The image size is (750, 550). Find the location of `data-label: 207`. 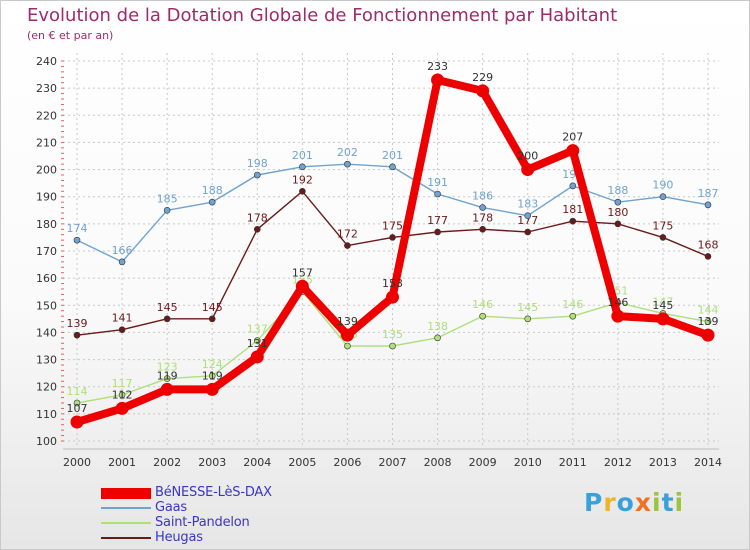

data-label: 207 is located at coordinates (572, 137).